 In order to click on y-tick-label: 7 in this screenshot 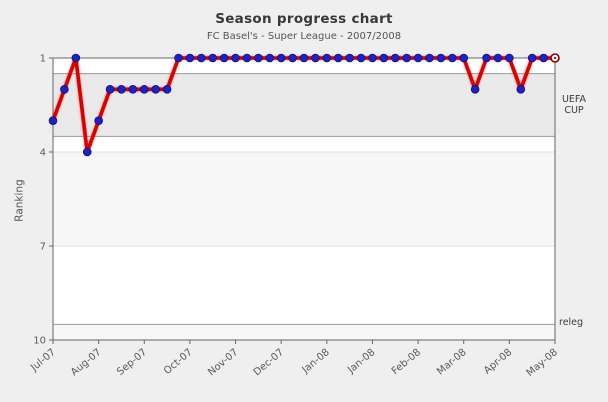, I will do `click(43, 247)`.